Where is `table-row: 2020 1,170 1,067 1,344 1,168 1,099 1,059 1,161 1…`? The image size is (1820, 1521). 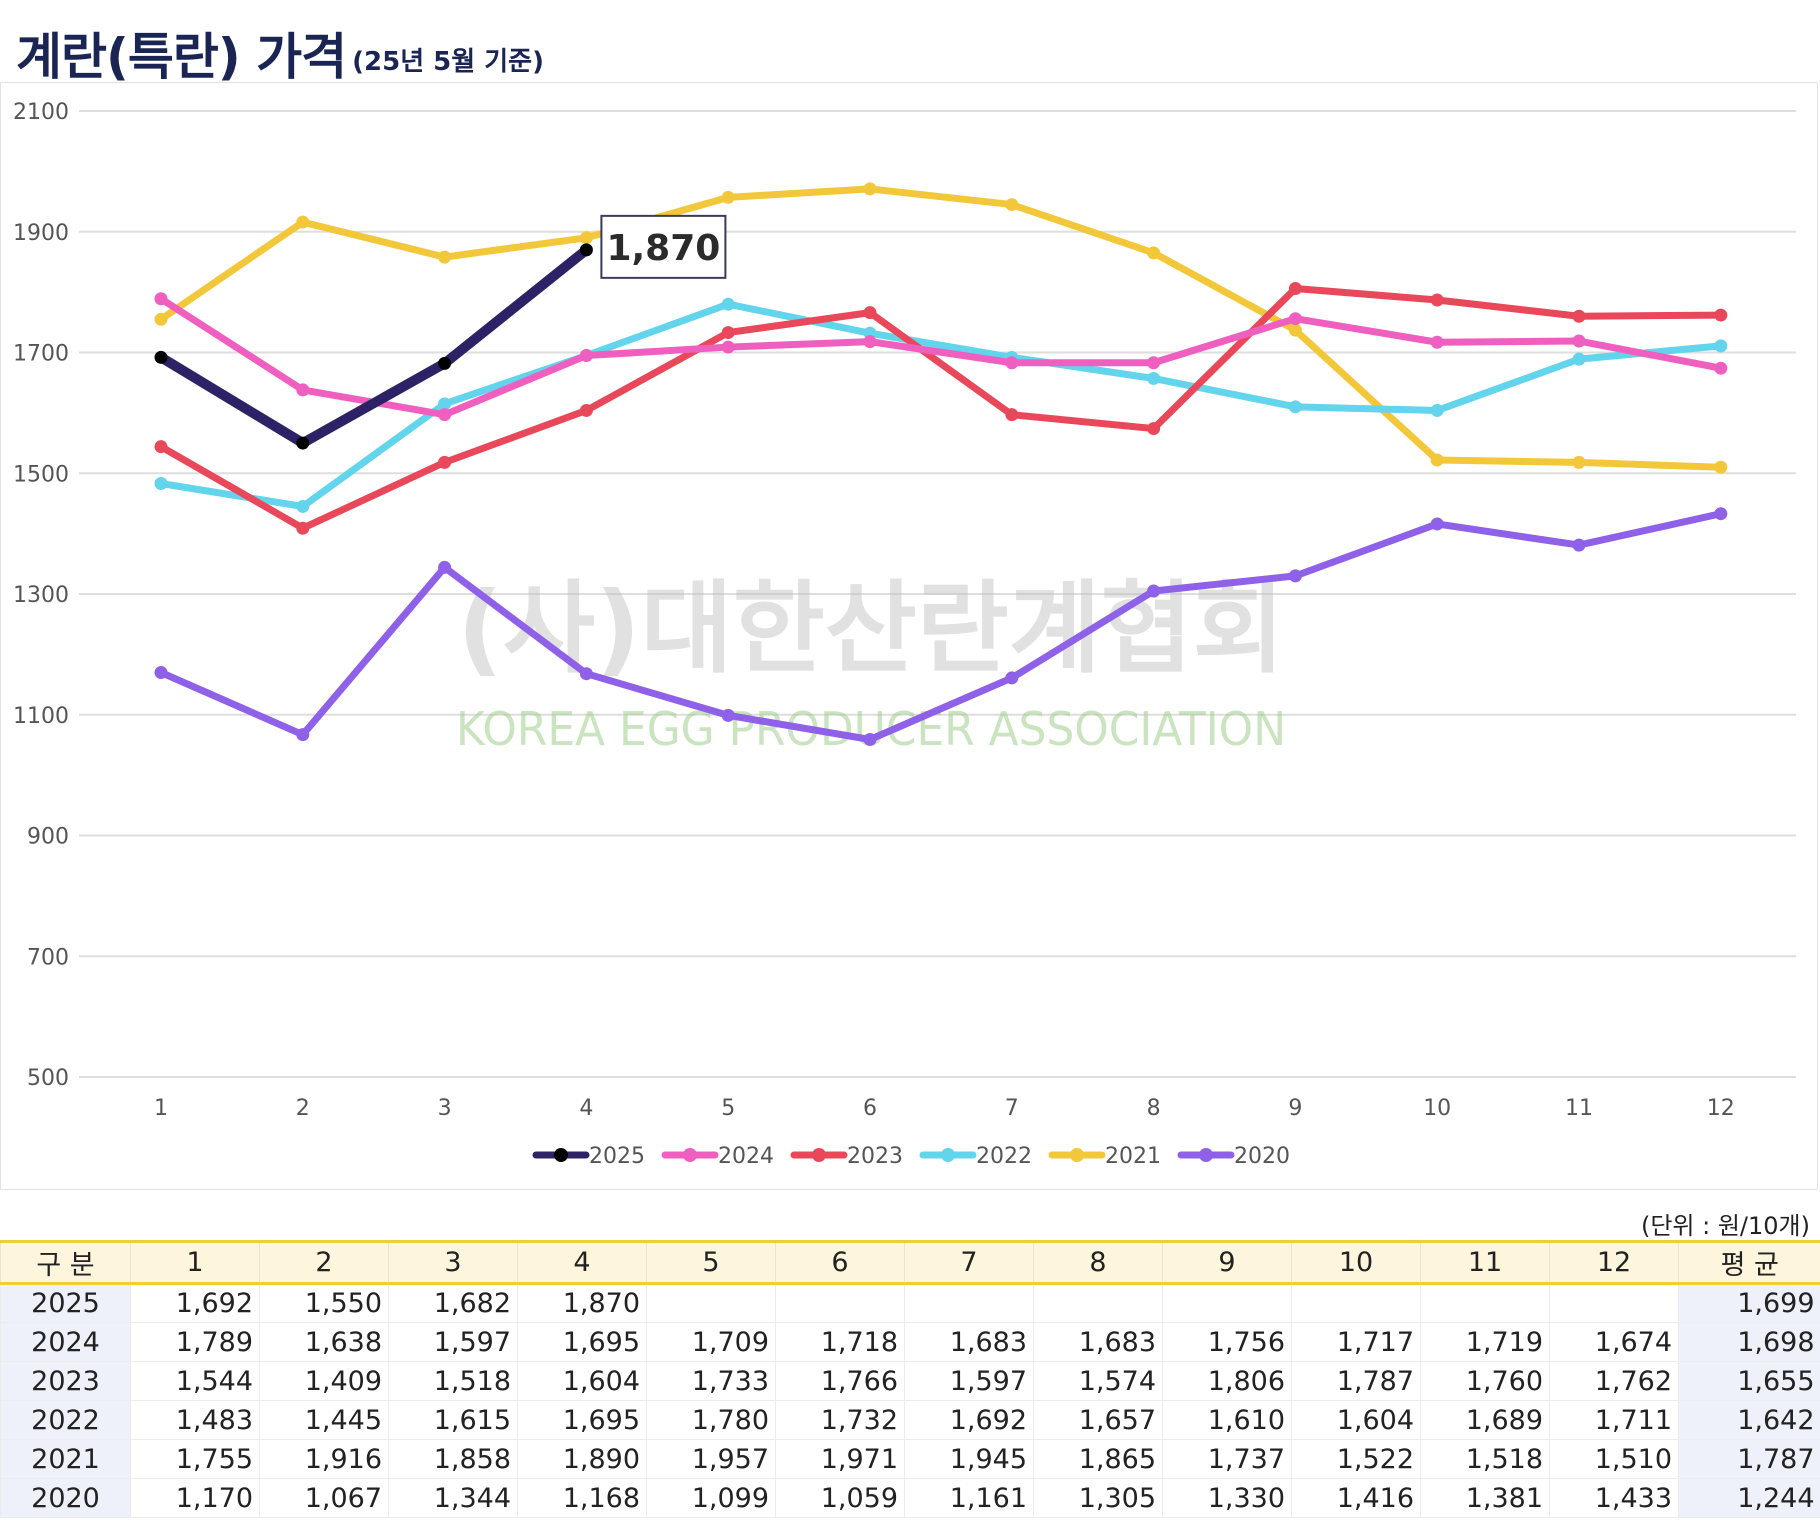
table-row: 2020 1,170 1,067 1,344 1,168 1,099 1,059 1,161 1… is located at coordinates (910, 1498).